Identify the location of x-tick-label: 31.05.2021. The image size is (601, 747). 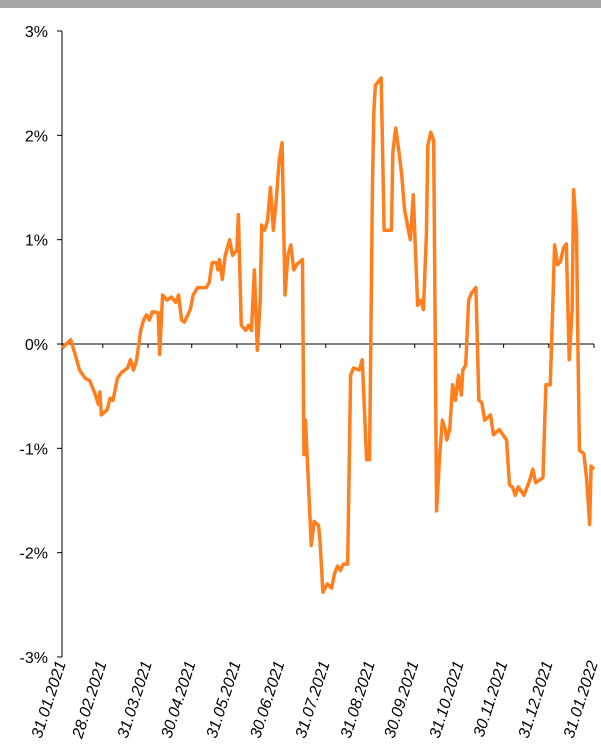
(224, 699).